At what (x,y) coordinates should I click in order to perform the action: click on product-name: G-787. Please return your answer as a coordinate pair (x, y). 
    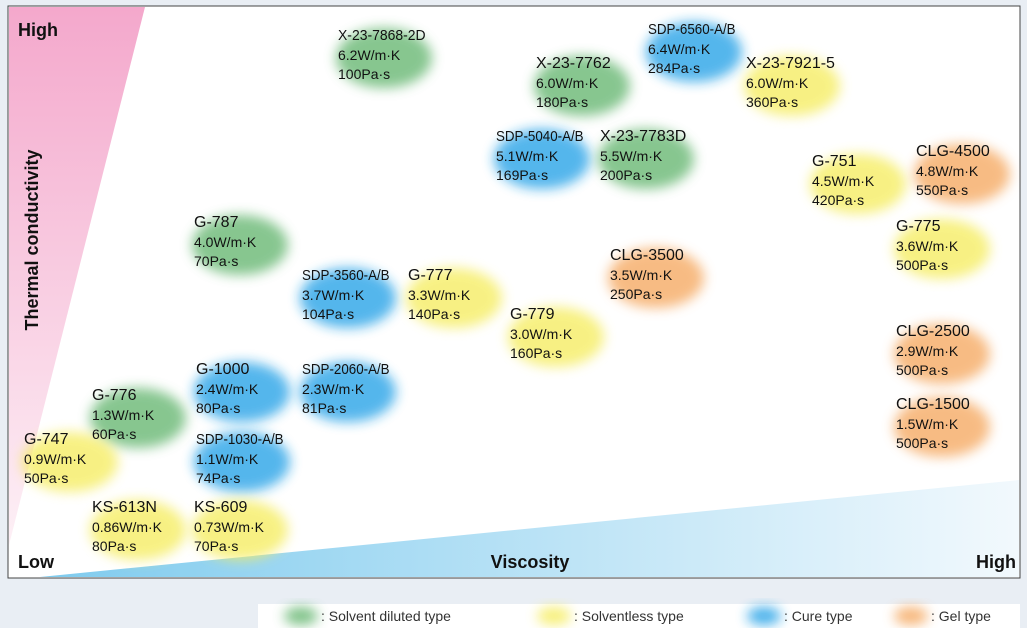
    Looking at the image, I should click on (216, 222).